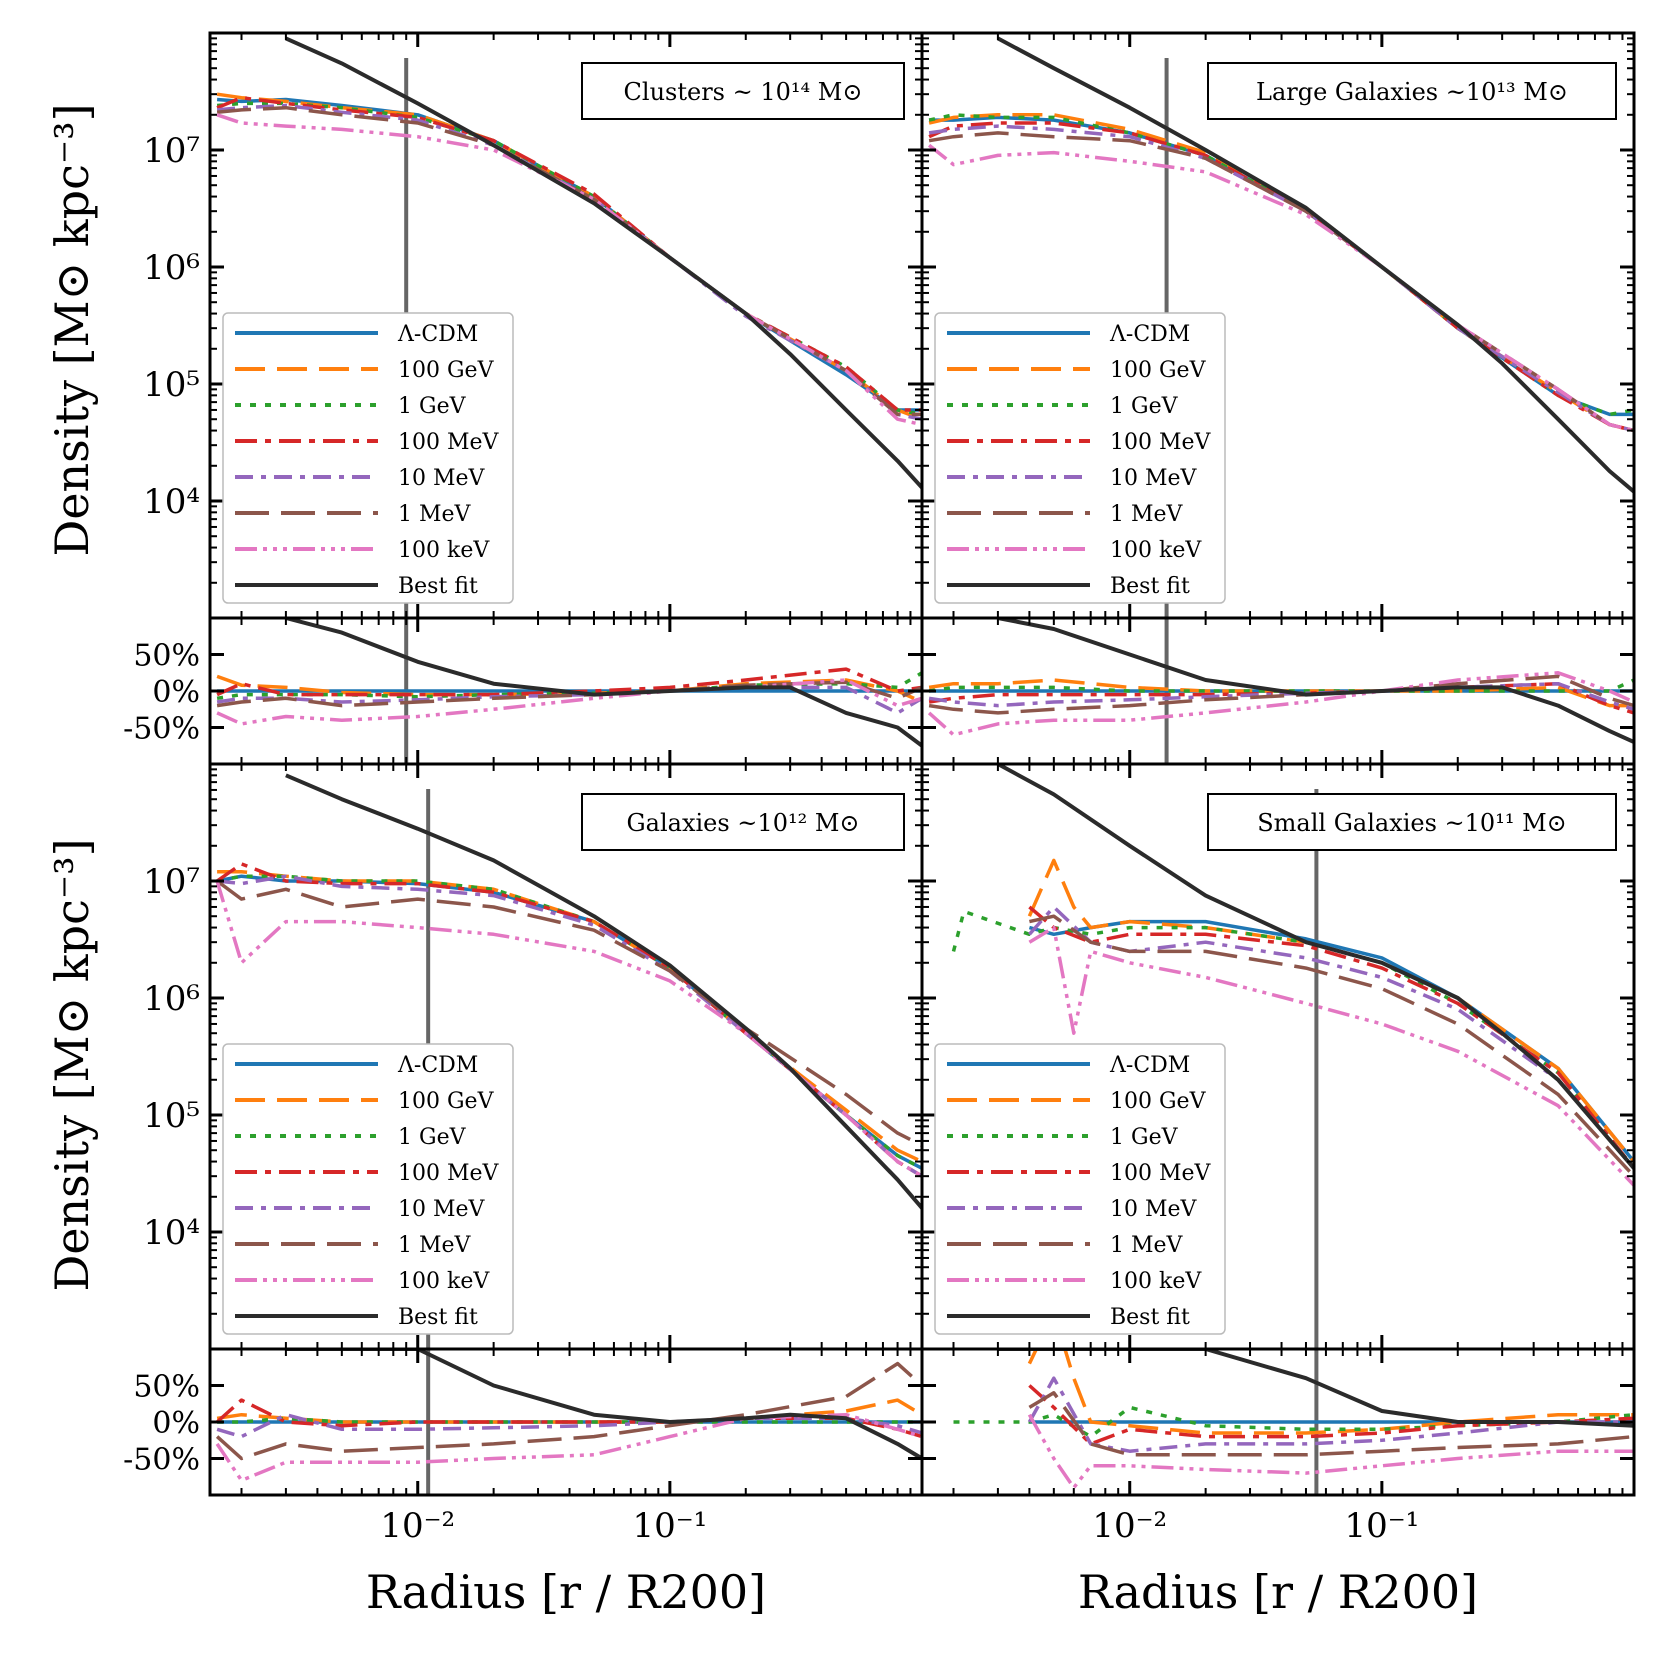 The height and width of the screenshot is (1661, 1661). Describe the element at coordinates (446, 370) in the screenshot. I see `panel-0-legend-entry: 100 GeV` at that location.